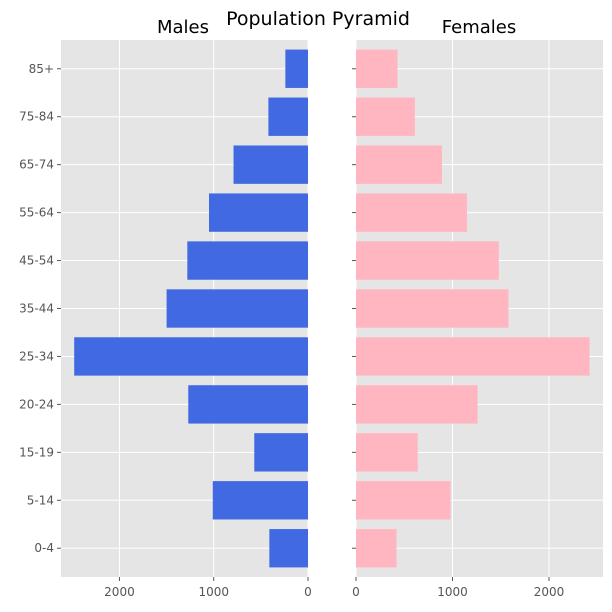 Image resolution: width=612 pixels, height=612 pixels. Describe the element at coordinates (36, 261) in the screenshot. I see `y-tick-label: 45-54` at that location.